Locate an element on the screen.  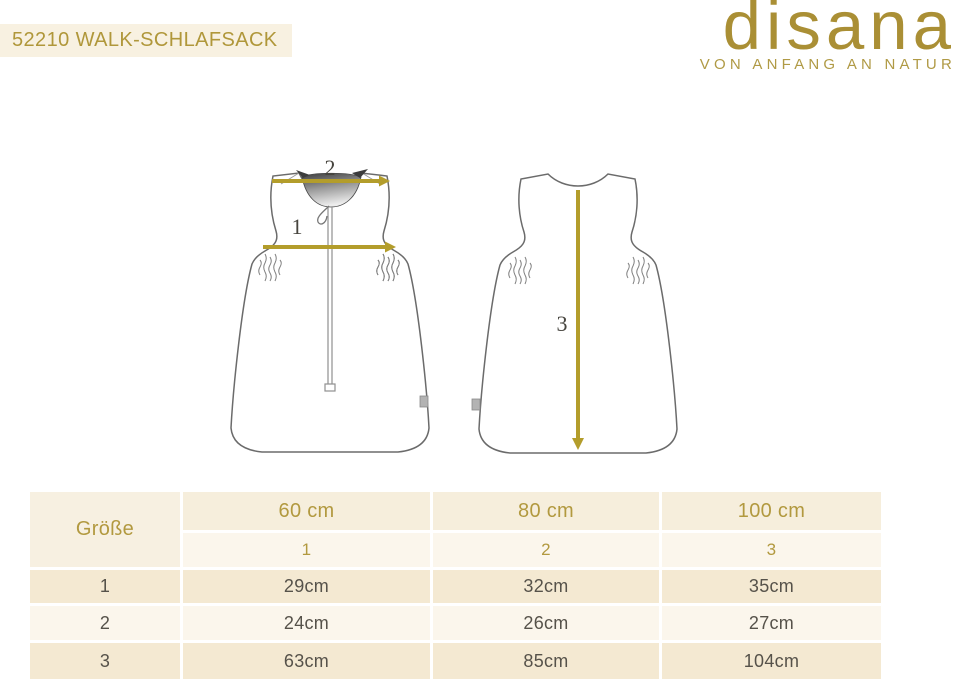
measure-label-3: 3 is located at coordinates (562, 323).